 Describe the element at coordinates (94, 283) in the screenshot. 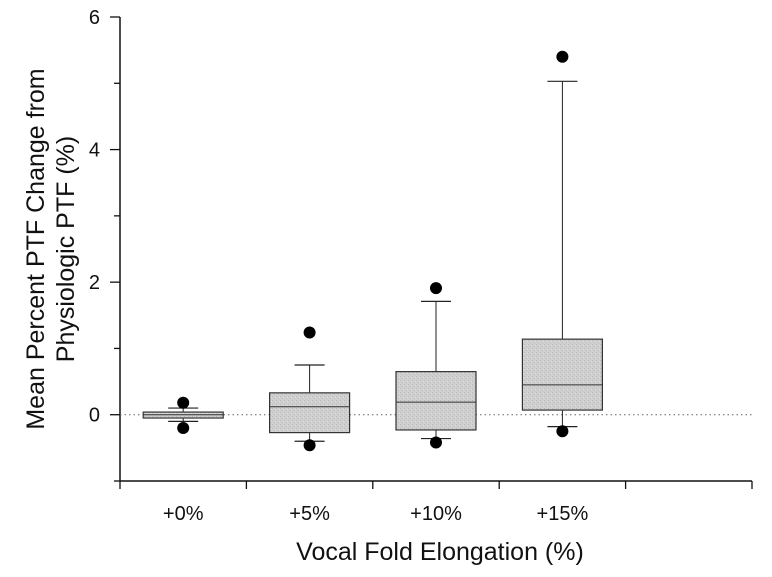

I see `y-tick-label: 2` at that location.